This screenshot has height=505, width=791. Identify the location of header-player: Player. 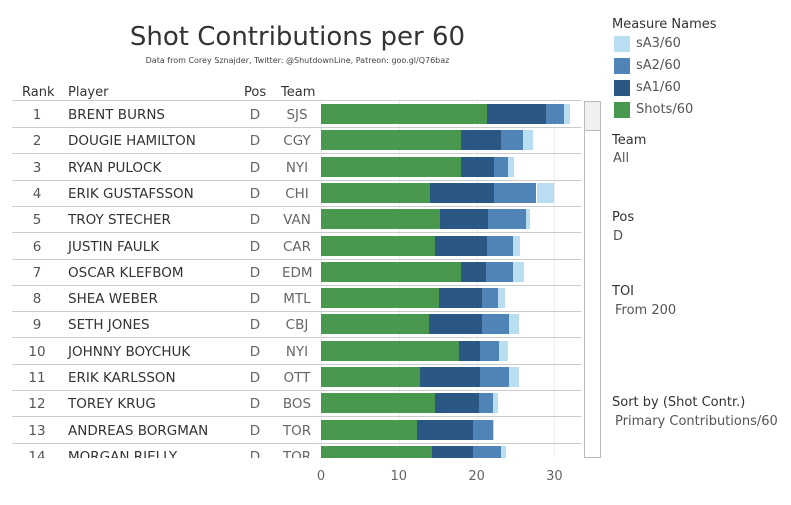
(88, 92).